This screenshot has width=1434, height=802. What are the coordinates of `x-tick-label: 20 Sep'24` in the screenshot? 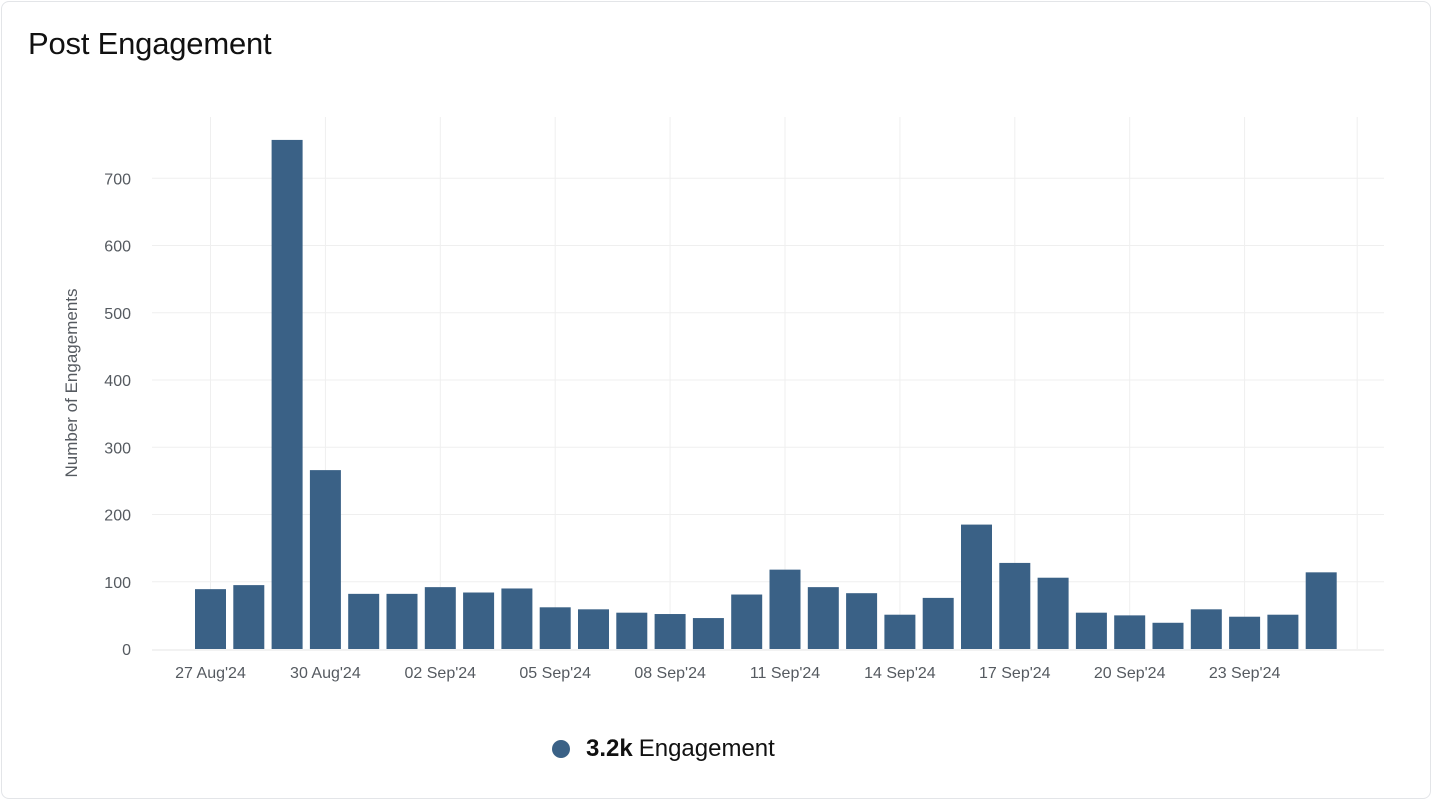 It's located at (1130, 673).